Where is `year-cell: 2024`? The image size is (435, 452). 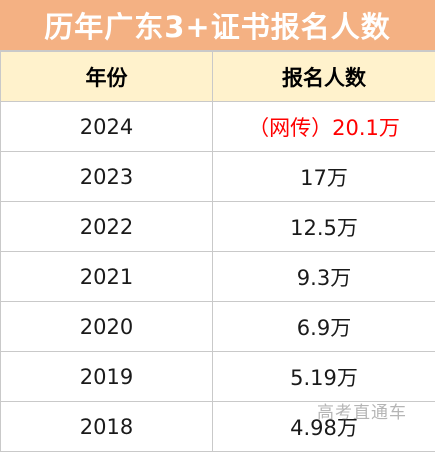
year-cell: 2024 is located at coordinates (107, 127).